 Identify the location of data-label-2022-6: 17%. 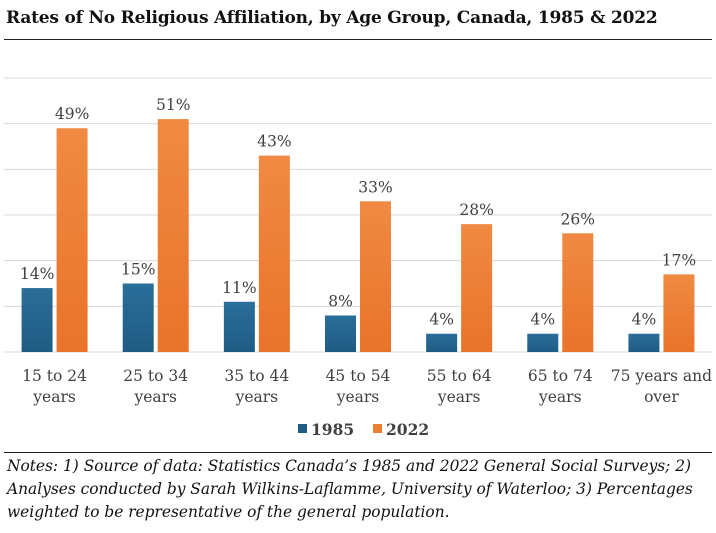
(679, 260).